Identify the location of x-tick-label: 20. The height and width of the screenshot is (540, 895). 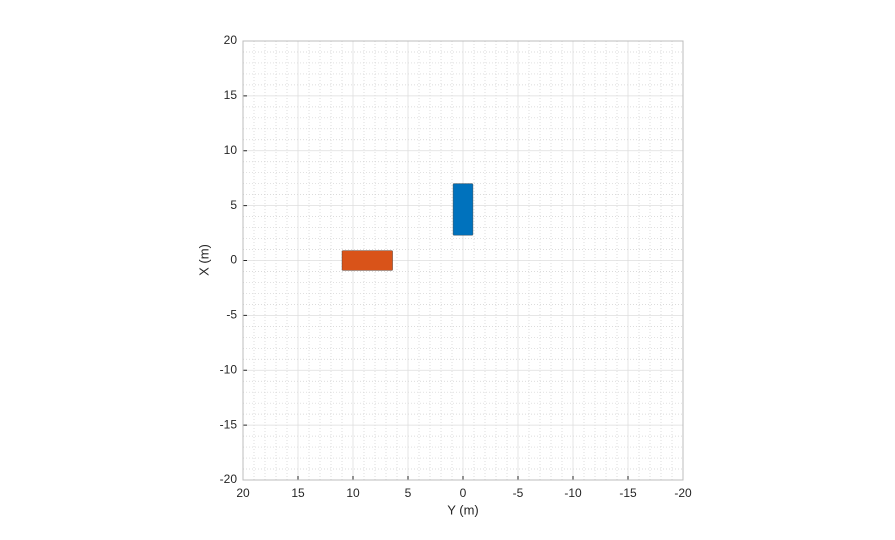
(243, 493).